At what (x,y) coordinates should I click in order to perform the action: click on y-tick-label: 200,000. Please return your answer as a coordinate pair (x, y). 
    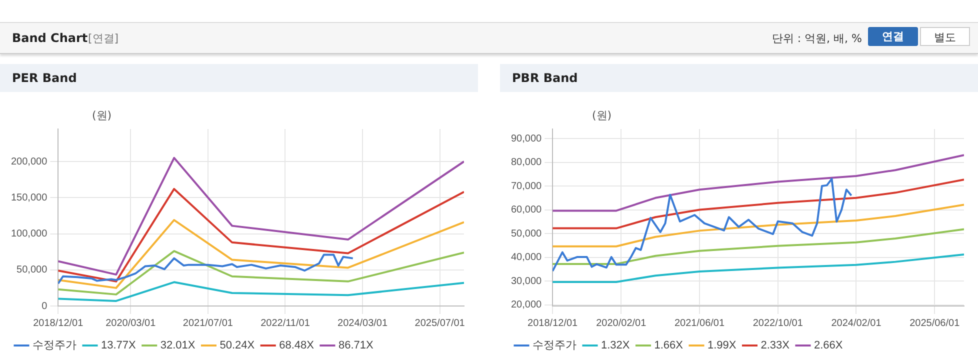
    Looking at the image, I should click on (29, 162).